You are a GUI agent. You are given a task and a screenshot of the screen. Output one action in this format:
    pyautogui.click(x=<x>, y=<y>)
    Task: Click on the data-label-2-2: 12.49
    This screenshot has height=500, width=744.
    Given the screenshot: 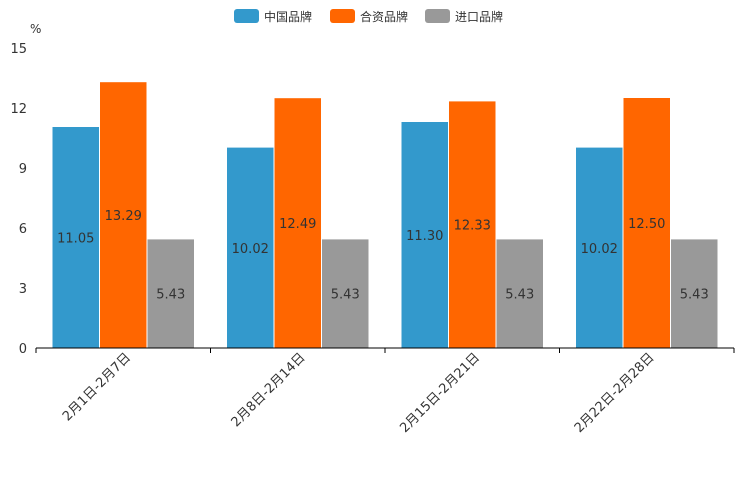 What is the action you would take?
    pyautogui.click(x=297, y=224)
    